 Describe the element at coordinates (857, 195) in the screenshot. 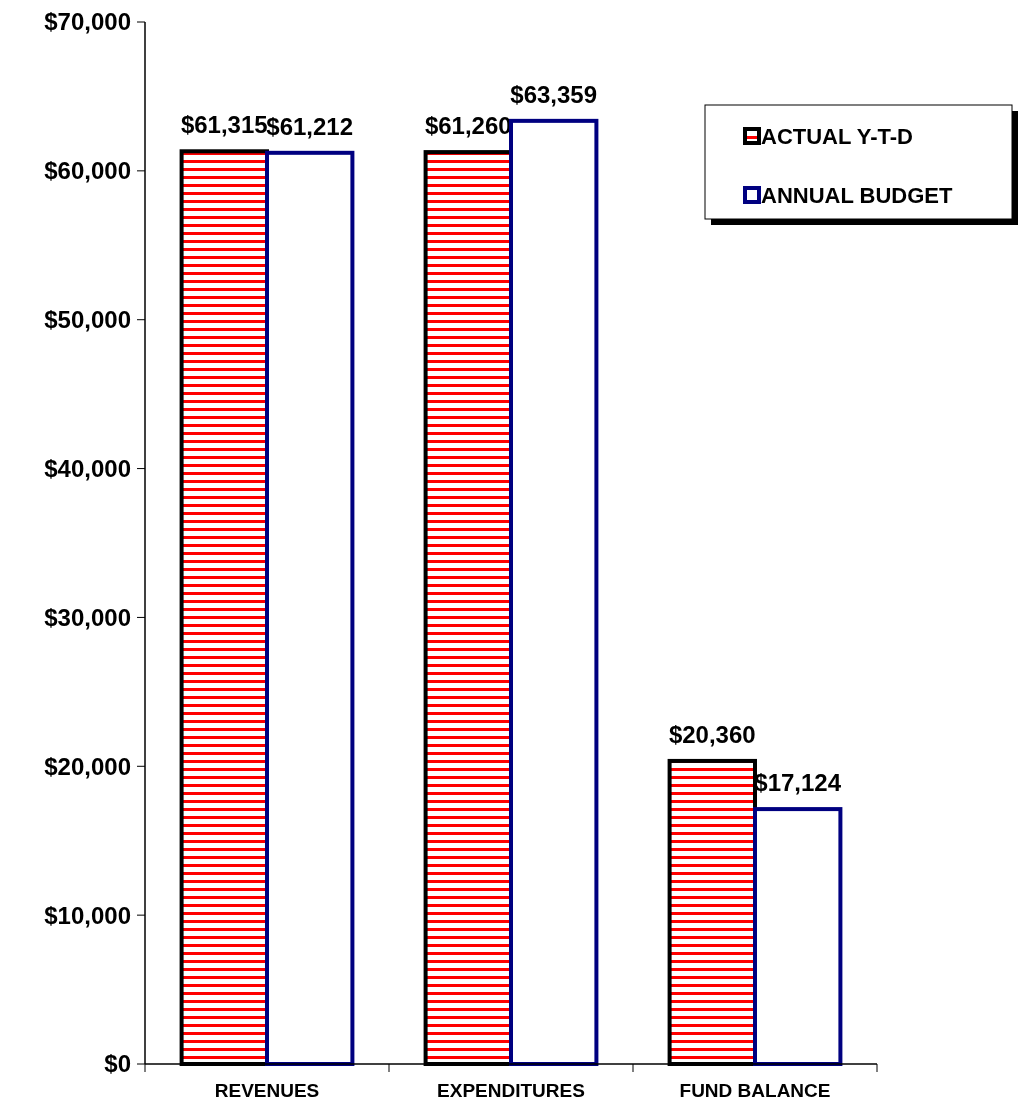

I see `legend-label: ANNUAL BUDGET` at that location.